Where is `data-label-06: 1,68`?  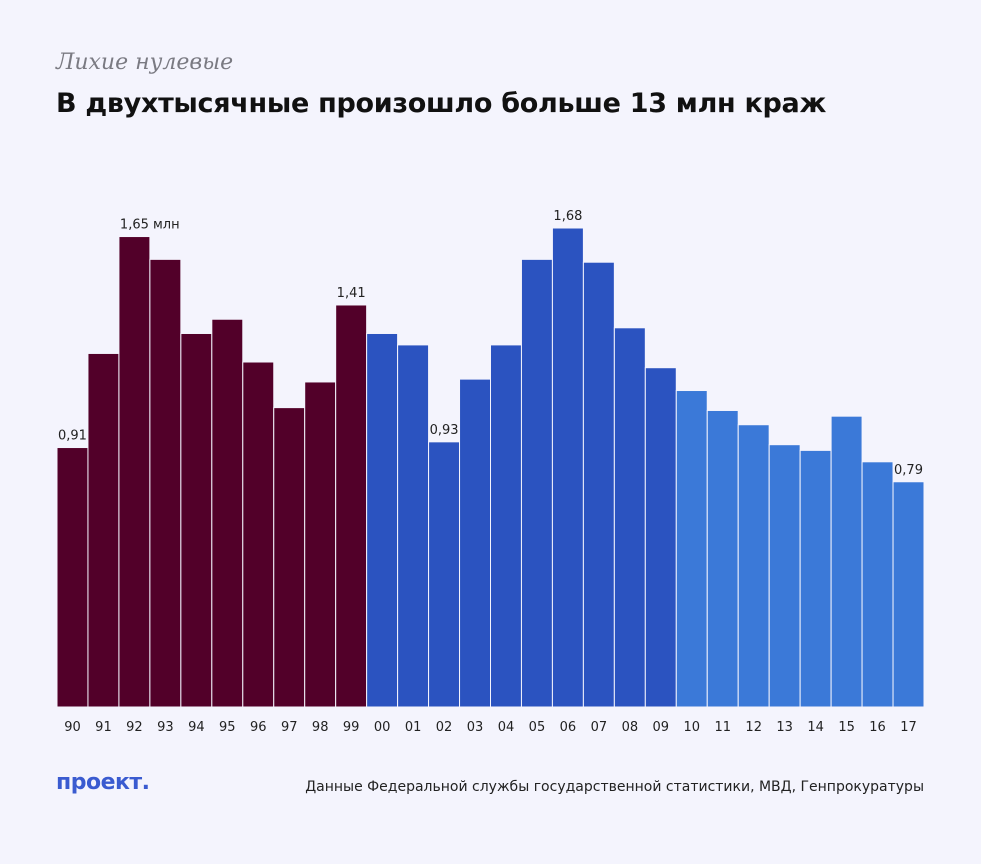 data-label-06: 1,68 is located at coordinates (567, 216).